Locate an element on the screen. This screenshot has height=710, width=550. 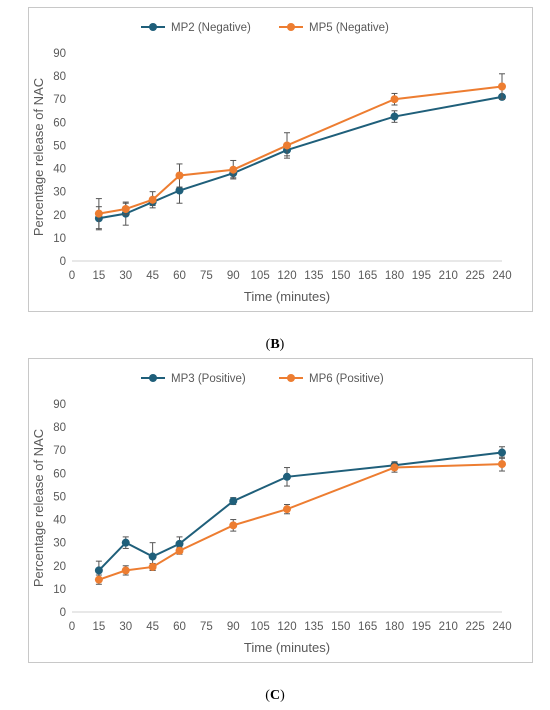
legend-label: MP3 (Positive) is located at coordinates (208, 379).